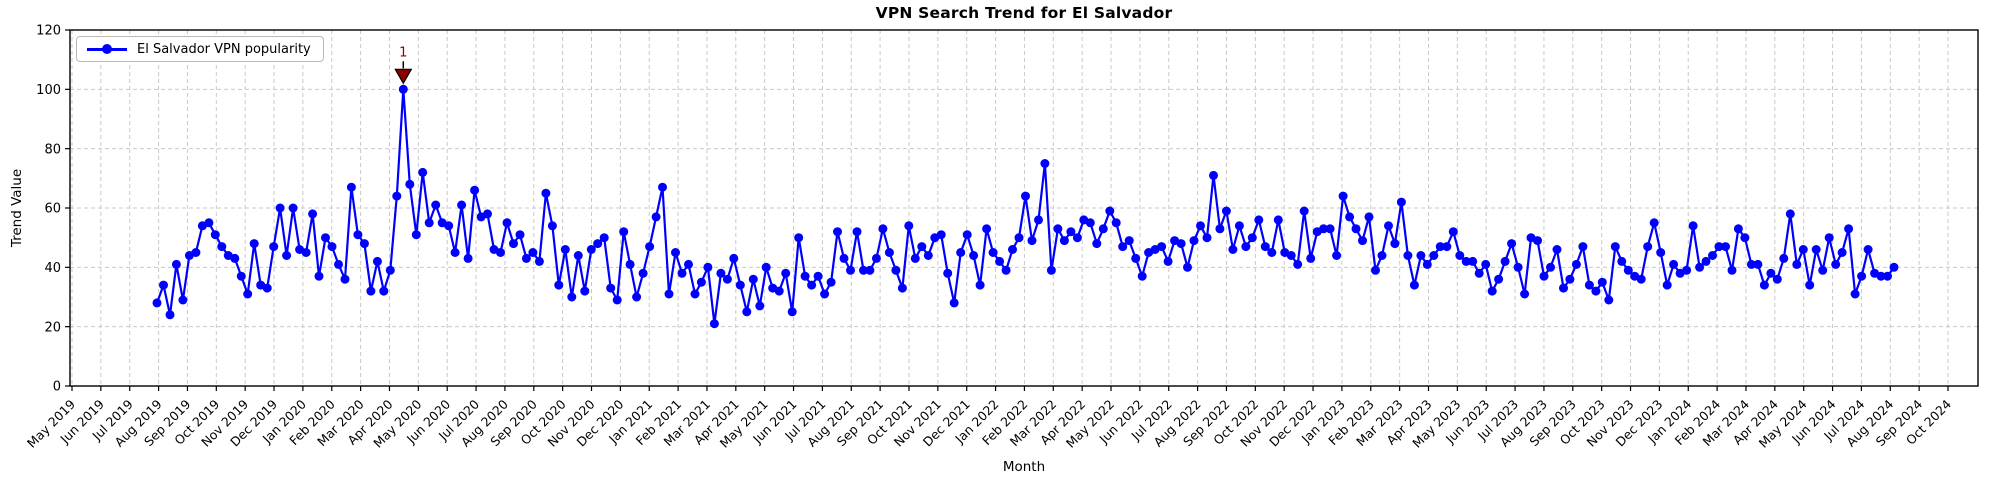 This screenshot has height=490, width=1990. What do you see at coordinates (57, 387) in the screenshot?
I see `svg-text: 0` at bounding box center [57, 387].